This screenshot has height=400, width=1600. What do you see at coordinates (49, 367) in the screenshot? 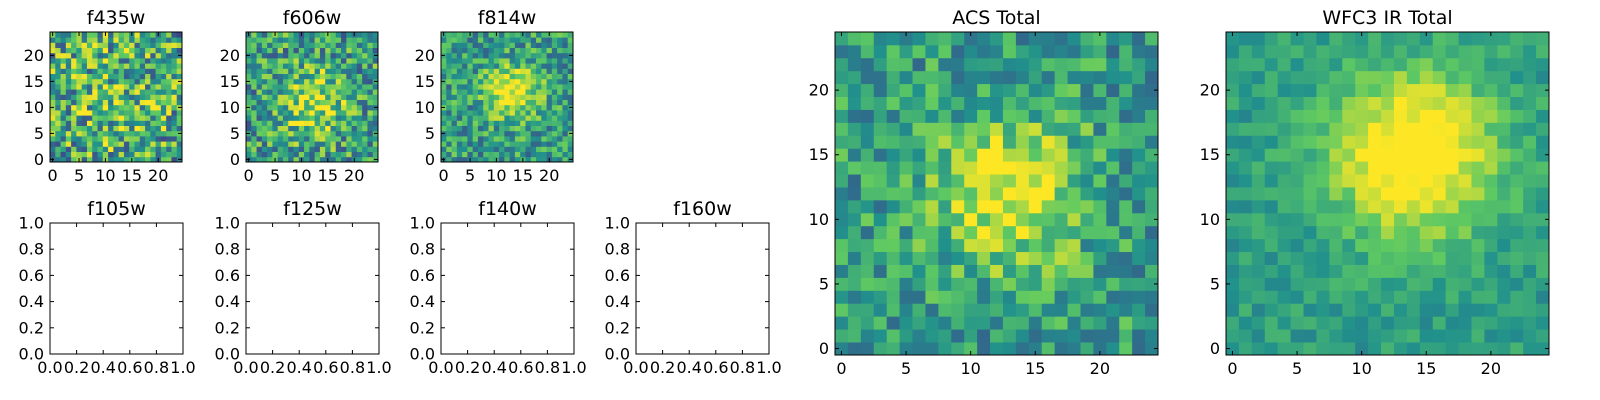
I see `x-tick-label: 0.0` at bounding box center [49, 367].